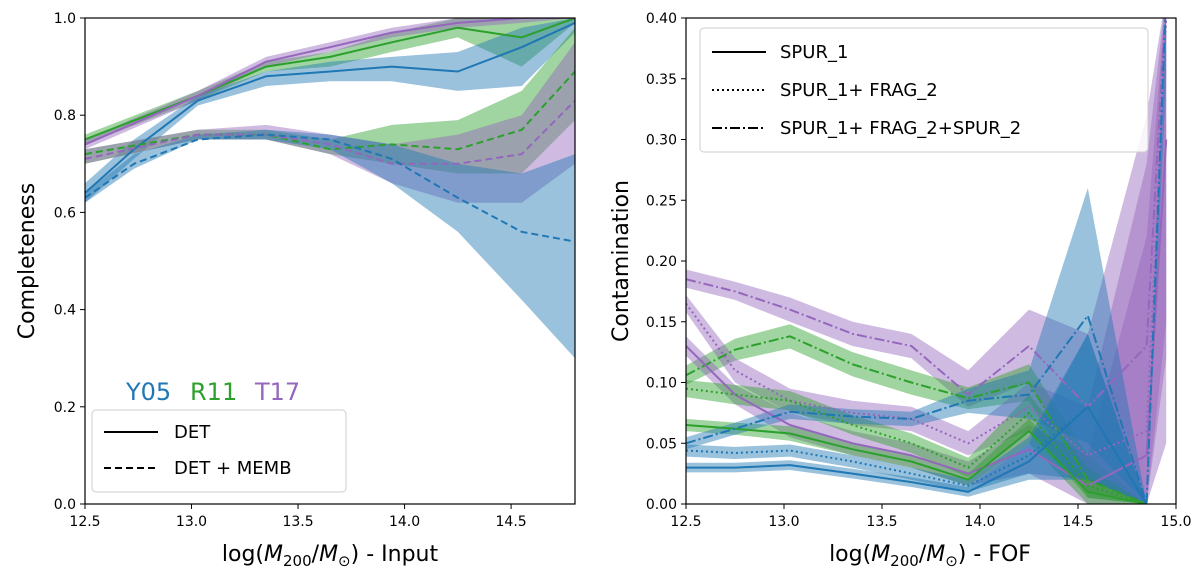  Describe the element at coordinates (979, 522) in the screenshot. I see `contamination-xtick-label: 14.0` at that location.